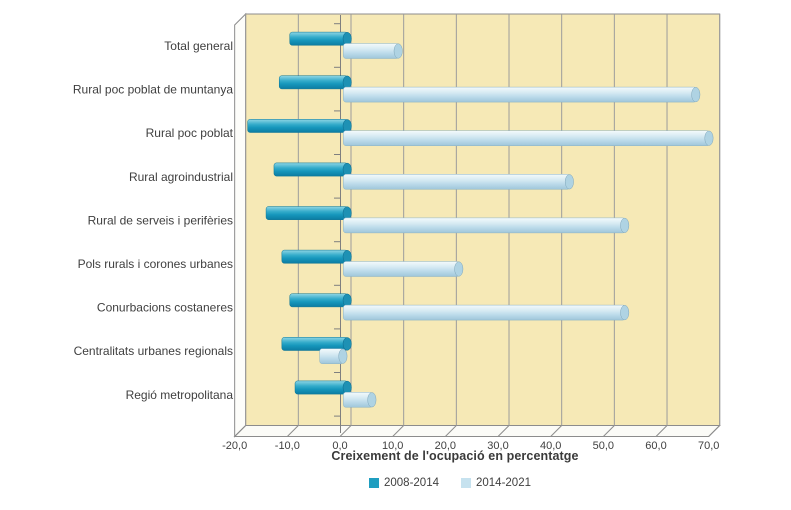  I want to click on x-tick-label: -10,0, so click(287, 446).